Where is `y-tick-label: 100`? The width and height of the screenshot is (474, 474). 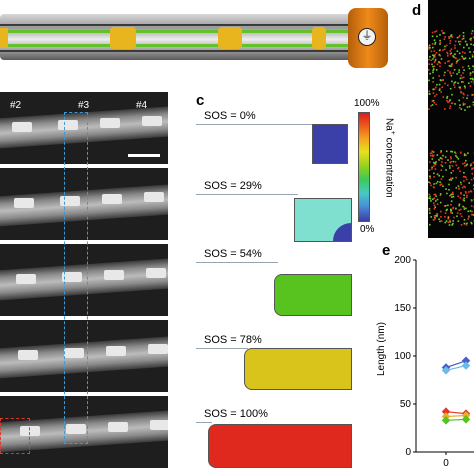 y-tick-label: 100 is located at coordinates (402, 356).